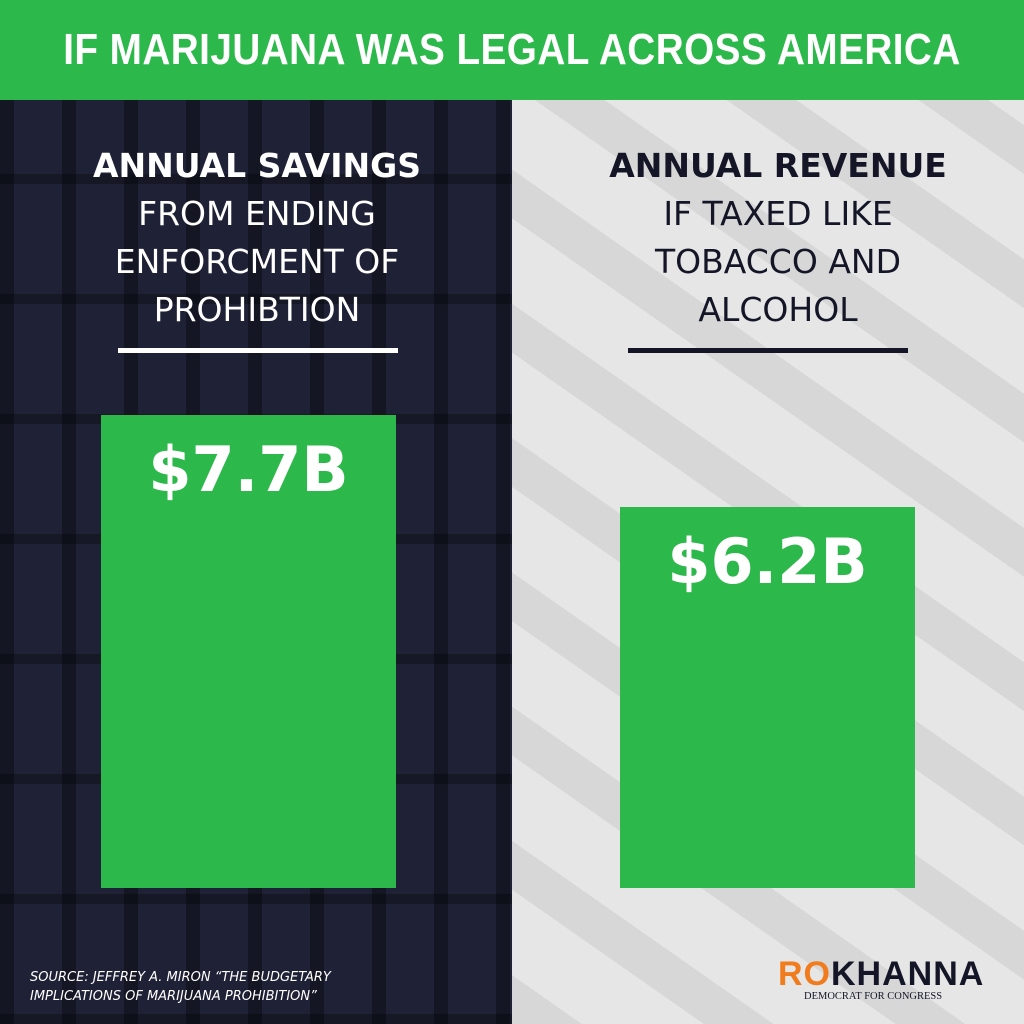 This screenshot has width=1024, height=1024. Describe the element at coordinates (767, 562) in the screenshot. I see `value-label: $6.2B` at that location.